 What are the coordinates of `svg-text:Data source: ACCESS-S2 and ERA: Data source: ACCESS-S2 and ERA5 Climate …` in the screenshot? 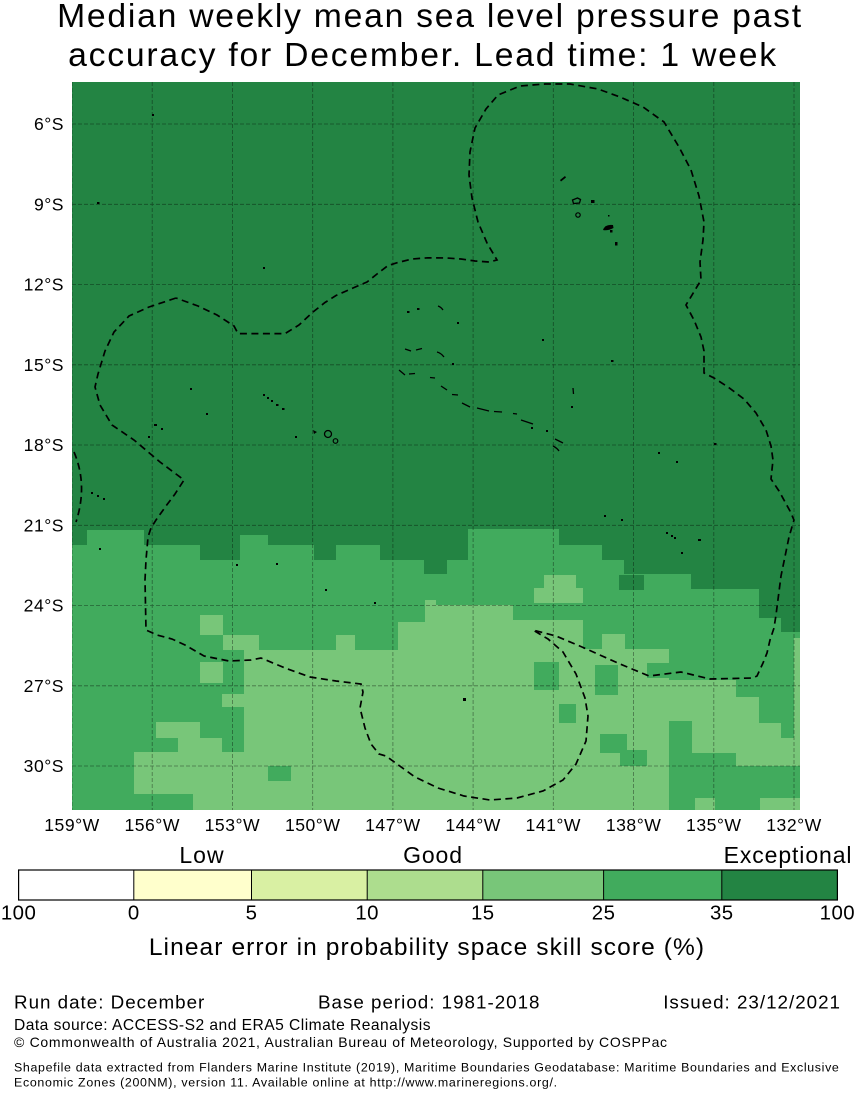 It's located at (222, 1025).